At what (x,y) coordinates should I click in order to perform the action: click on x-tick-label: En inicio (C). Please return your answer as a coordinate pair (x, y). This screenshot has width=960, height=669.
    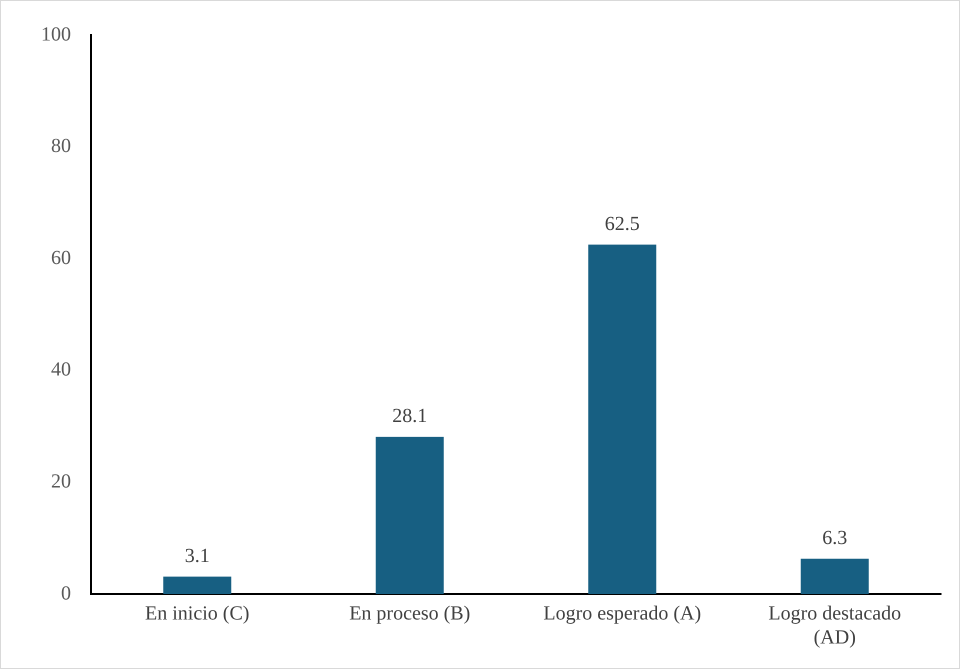
    Looking at the image, I should click on (197, 613).